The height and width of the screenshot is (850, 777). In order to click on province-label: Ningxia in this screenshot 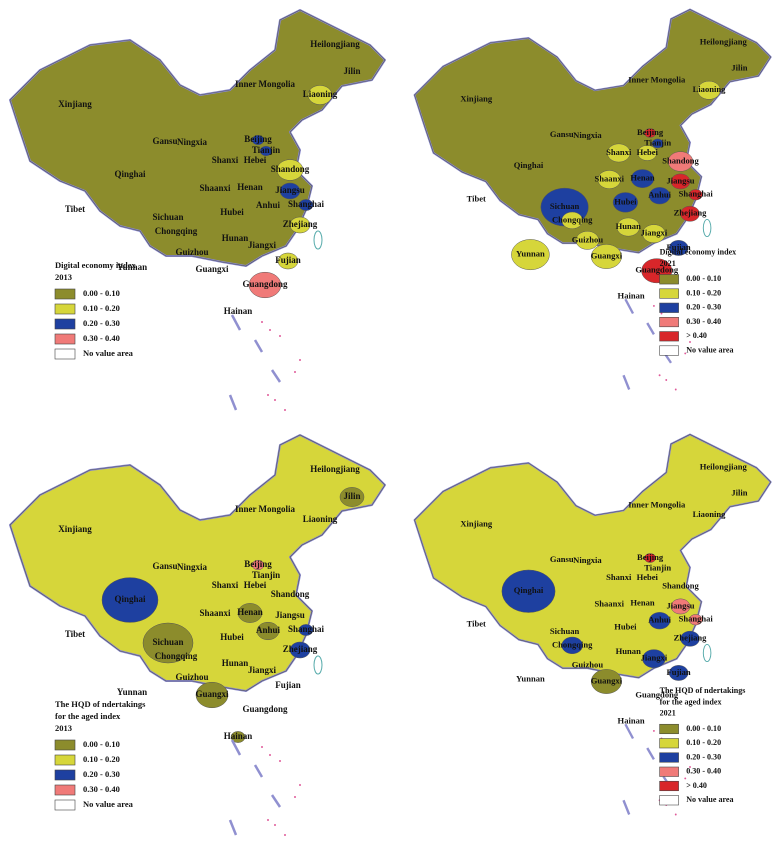, I will do `click(587, 135)`.